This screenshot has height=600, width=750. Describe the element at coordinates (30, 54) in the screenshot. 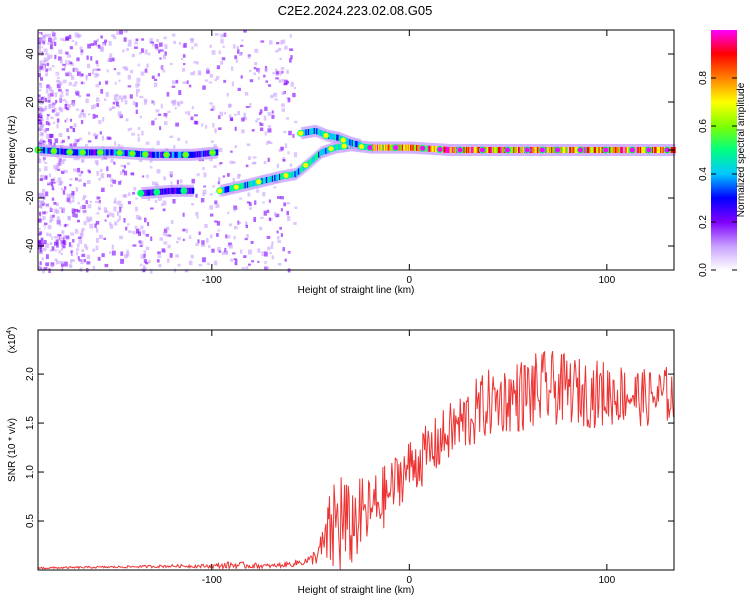

I see `spectrogram-ytick-label: 40` at that location.